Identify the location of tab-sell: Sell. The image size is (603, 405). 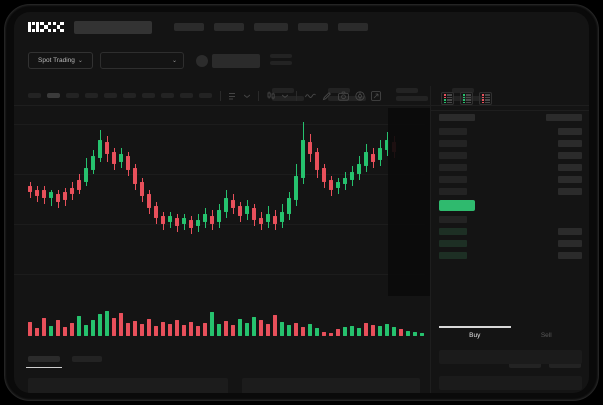
(546, 335).